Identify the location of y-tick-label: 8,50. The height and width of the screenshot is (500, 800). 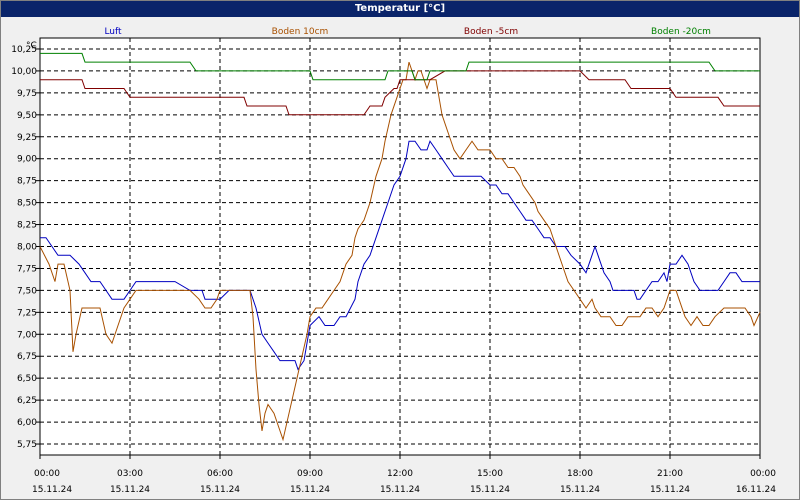
(27, 204).